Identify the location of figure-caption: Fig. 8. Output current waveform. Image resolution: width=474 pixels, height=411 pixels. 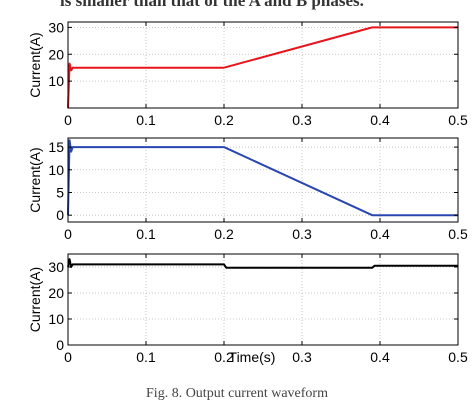
(237, 393).